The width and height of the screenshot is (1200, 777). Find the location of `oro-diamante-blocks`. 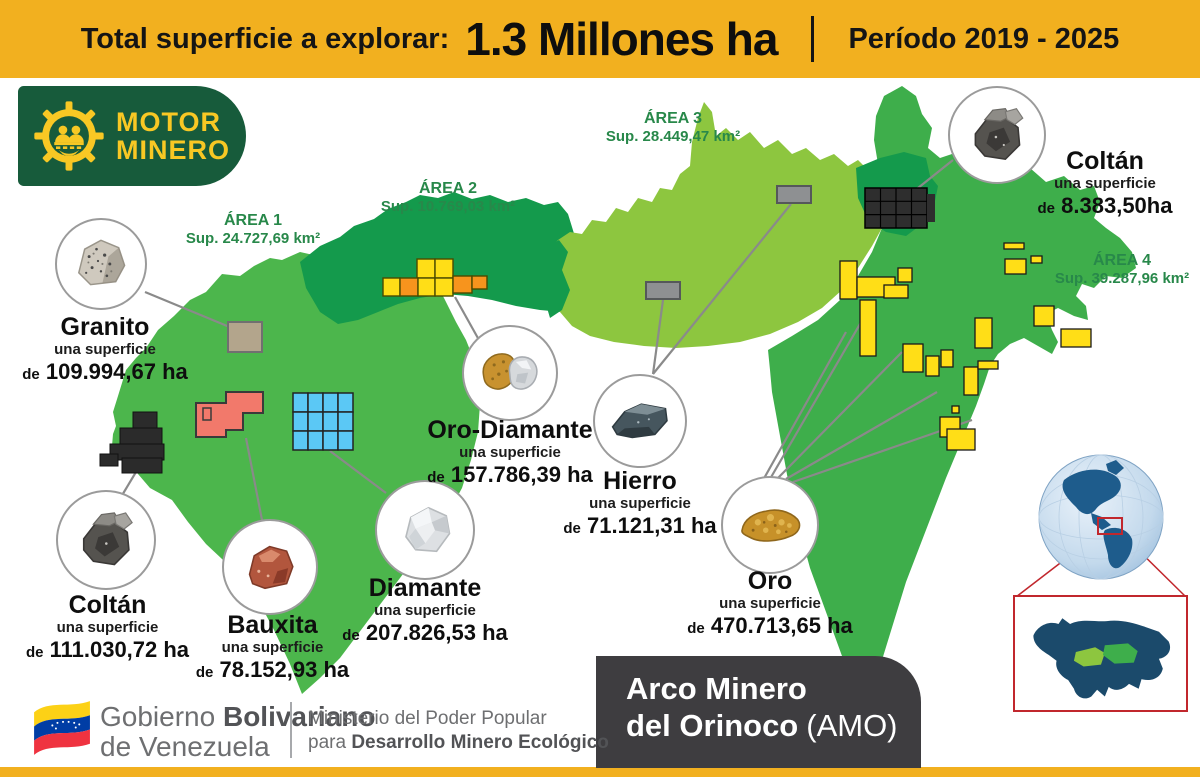

oro-diamante-blocks is located at coordinates (435, 277).